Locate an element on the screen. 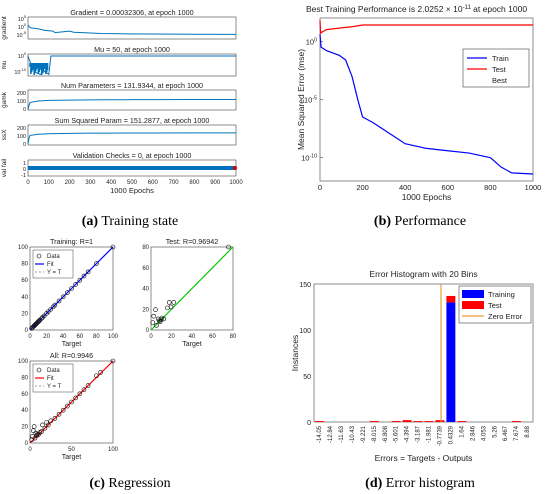 Image resolution: width=550 pixels, height=494 pixels. legend-label-1: Test is located at coordinates (495, 305).